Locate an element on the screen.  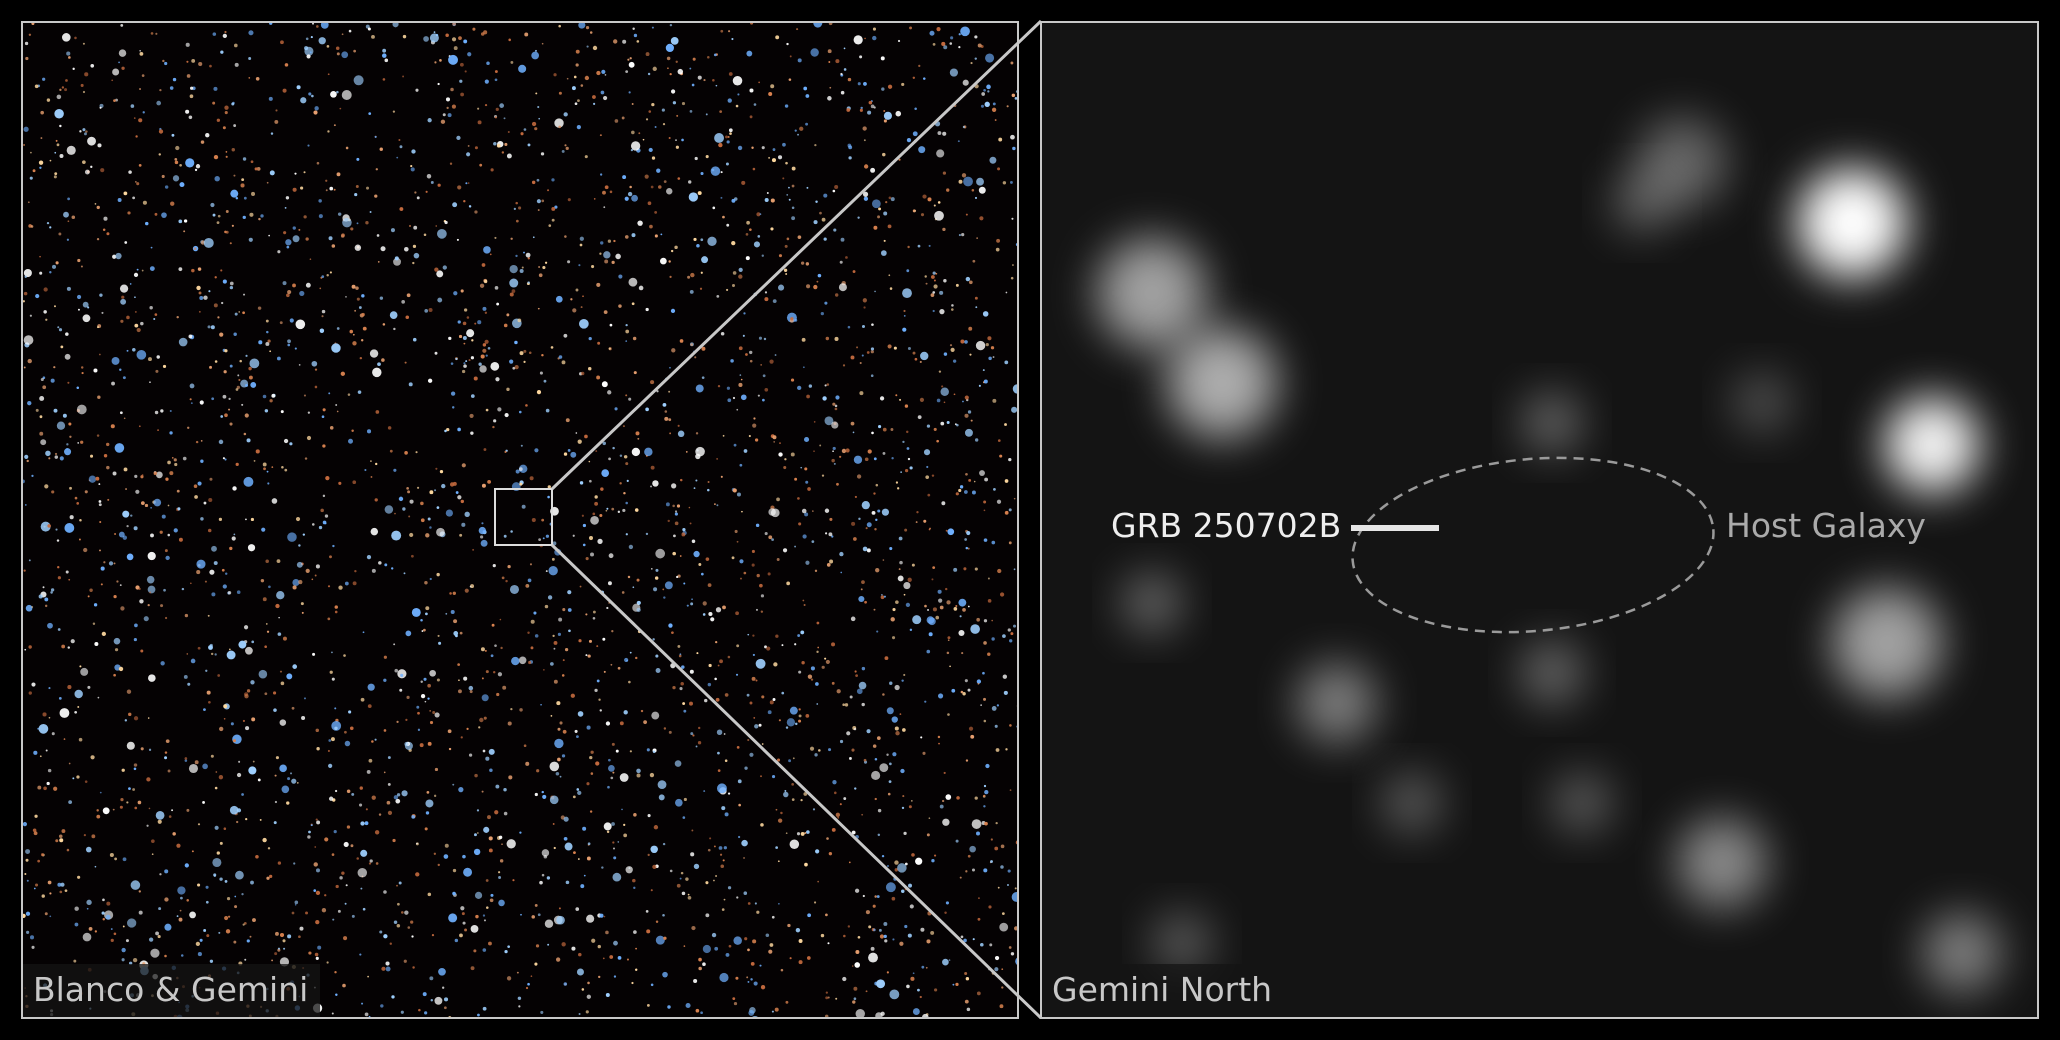
host-galaxy-label: Host Galaxy is located at coordinates (1826, 525).